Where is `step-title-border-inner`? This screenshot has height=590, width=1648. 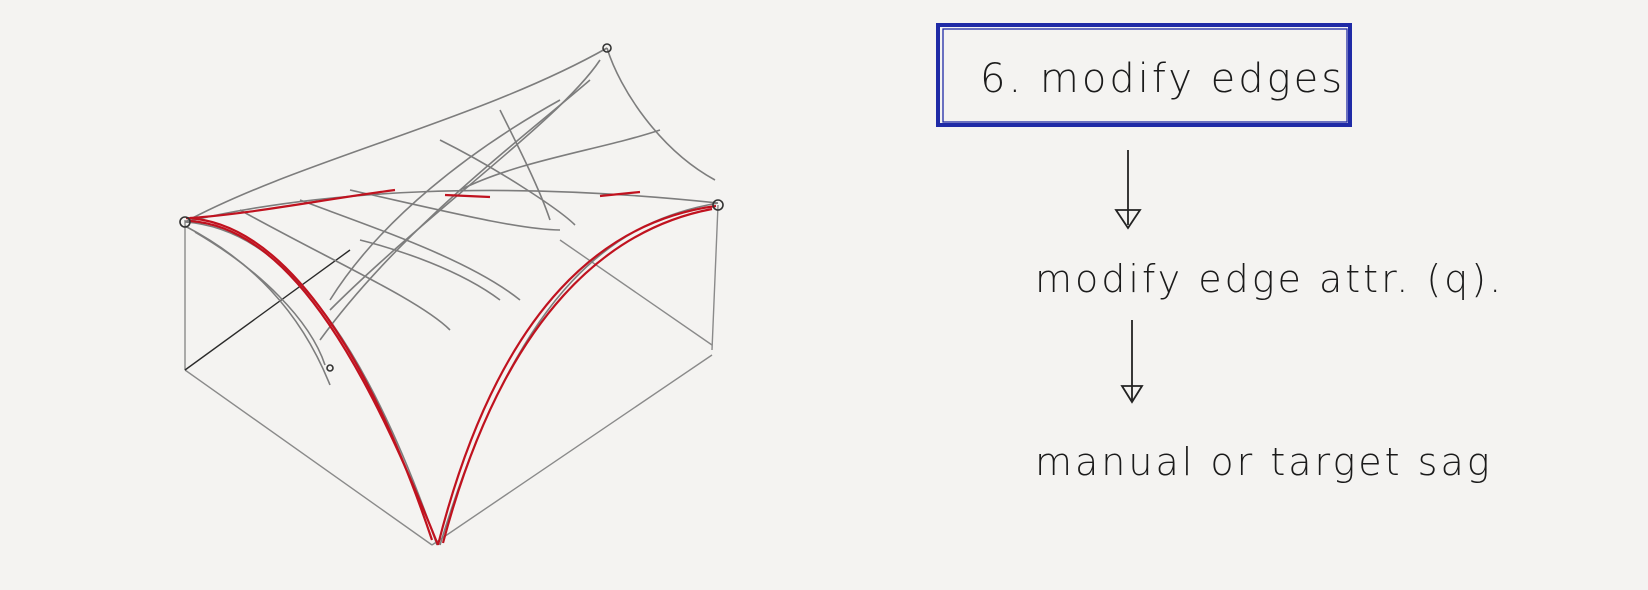 step-title-border-inner is located at coordinates (1145, 75).